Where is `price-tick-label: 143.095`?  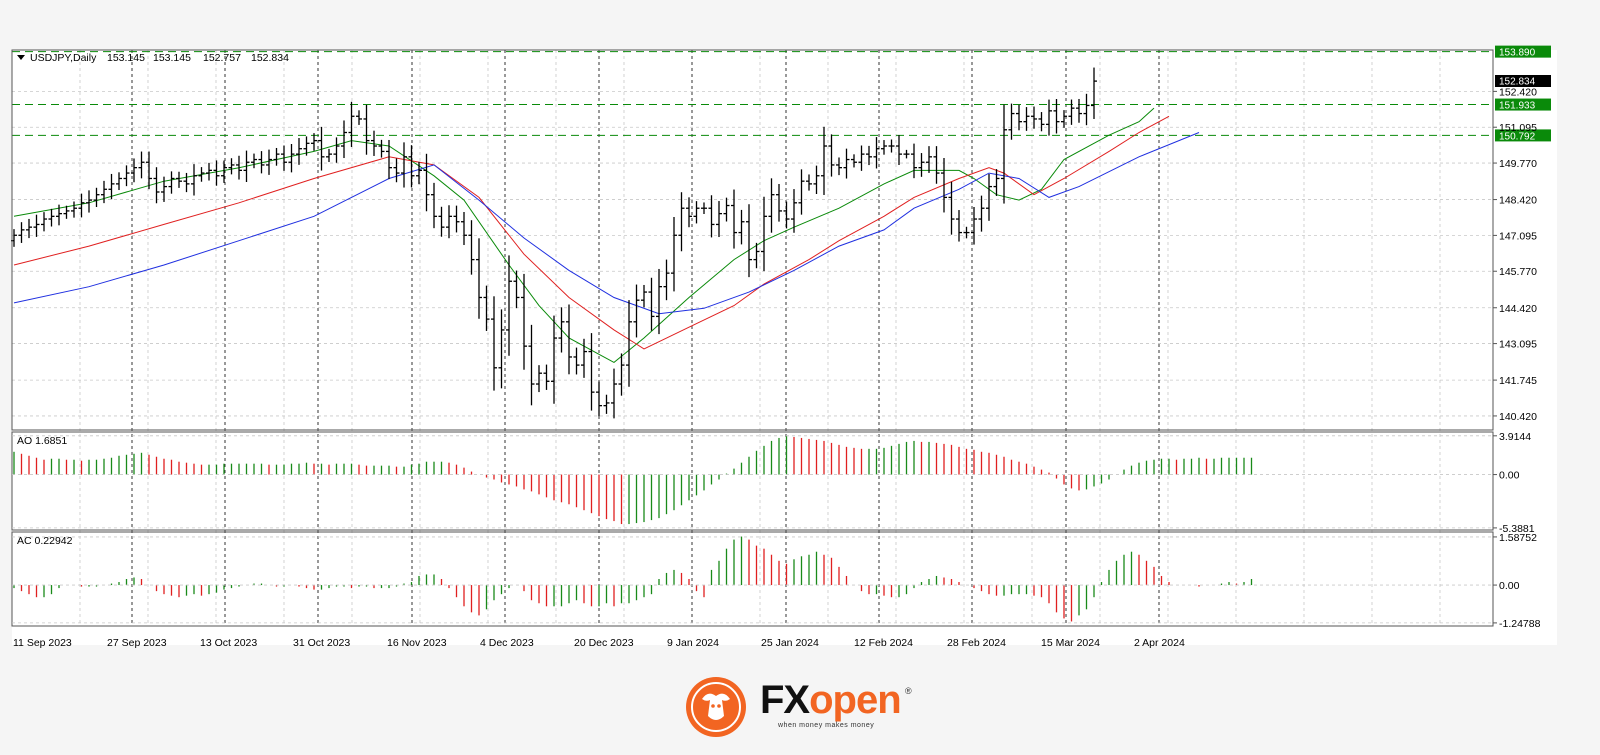 price-tick-label: 143.095 is located at coordinates (1518, 345).